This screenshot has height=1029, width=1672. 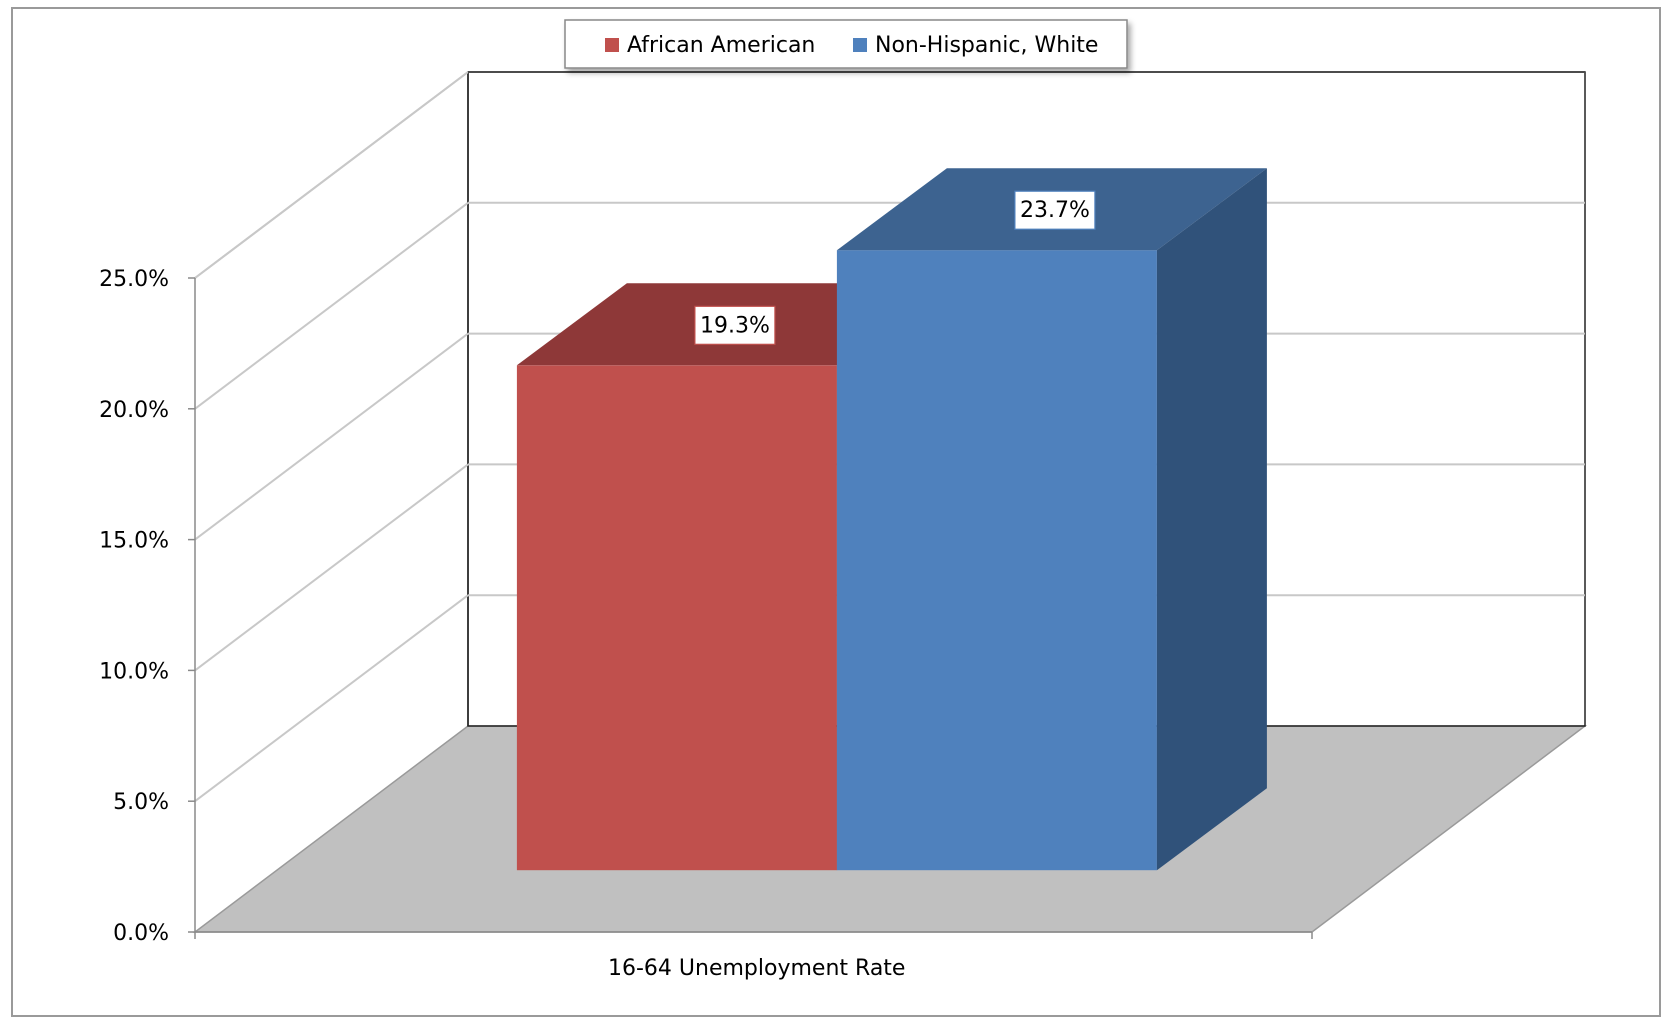 I want to click on legend-box, so click(x=846, y=44).